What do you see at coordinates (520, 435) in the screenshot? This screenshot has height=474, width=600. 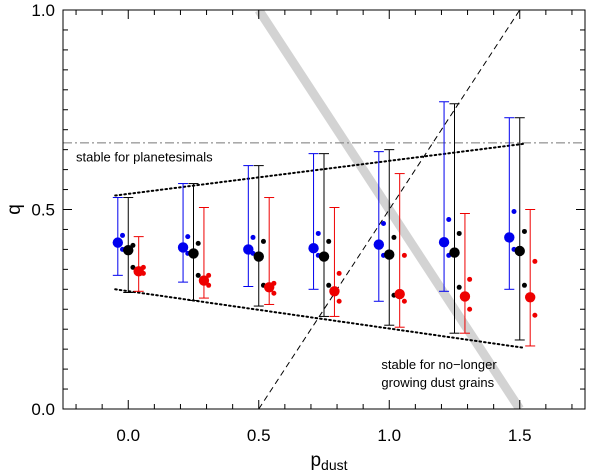 I see `x-tick-label-1.5: 1.5` at bounding box center [520, 435].